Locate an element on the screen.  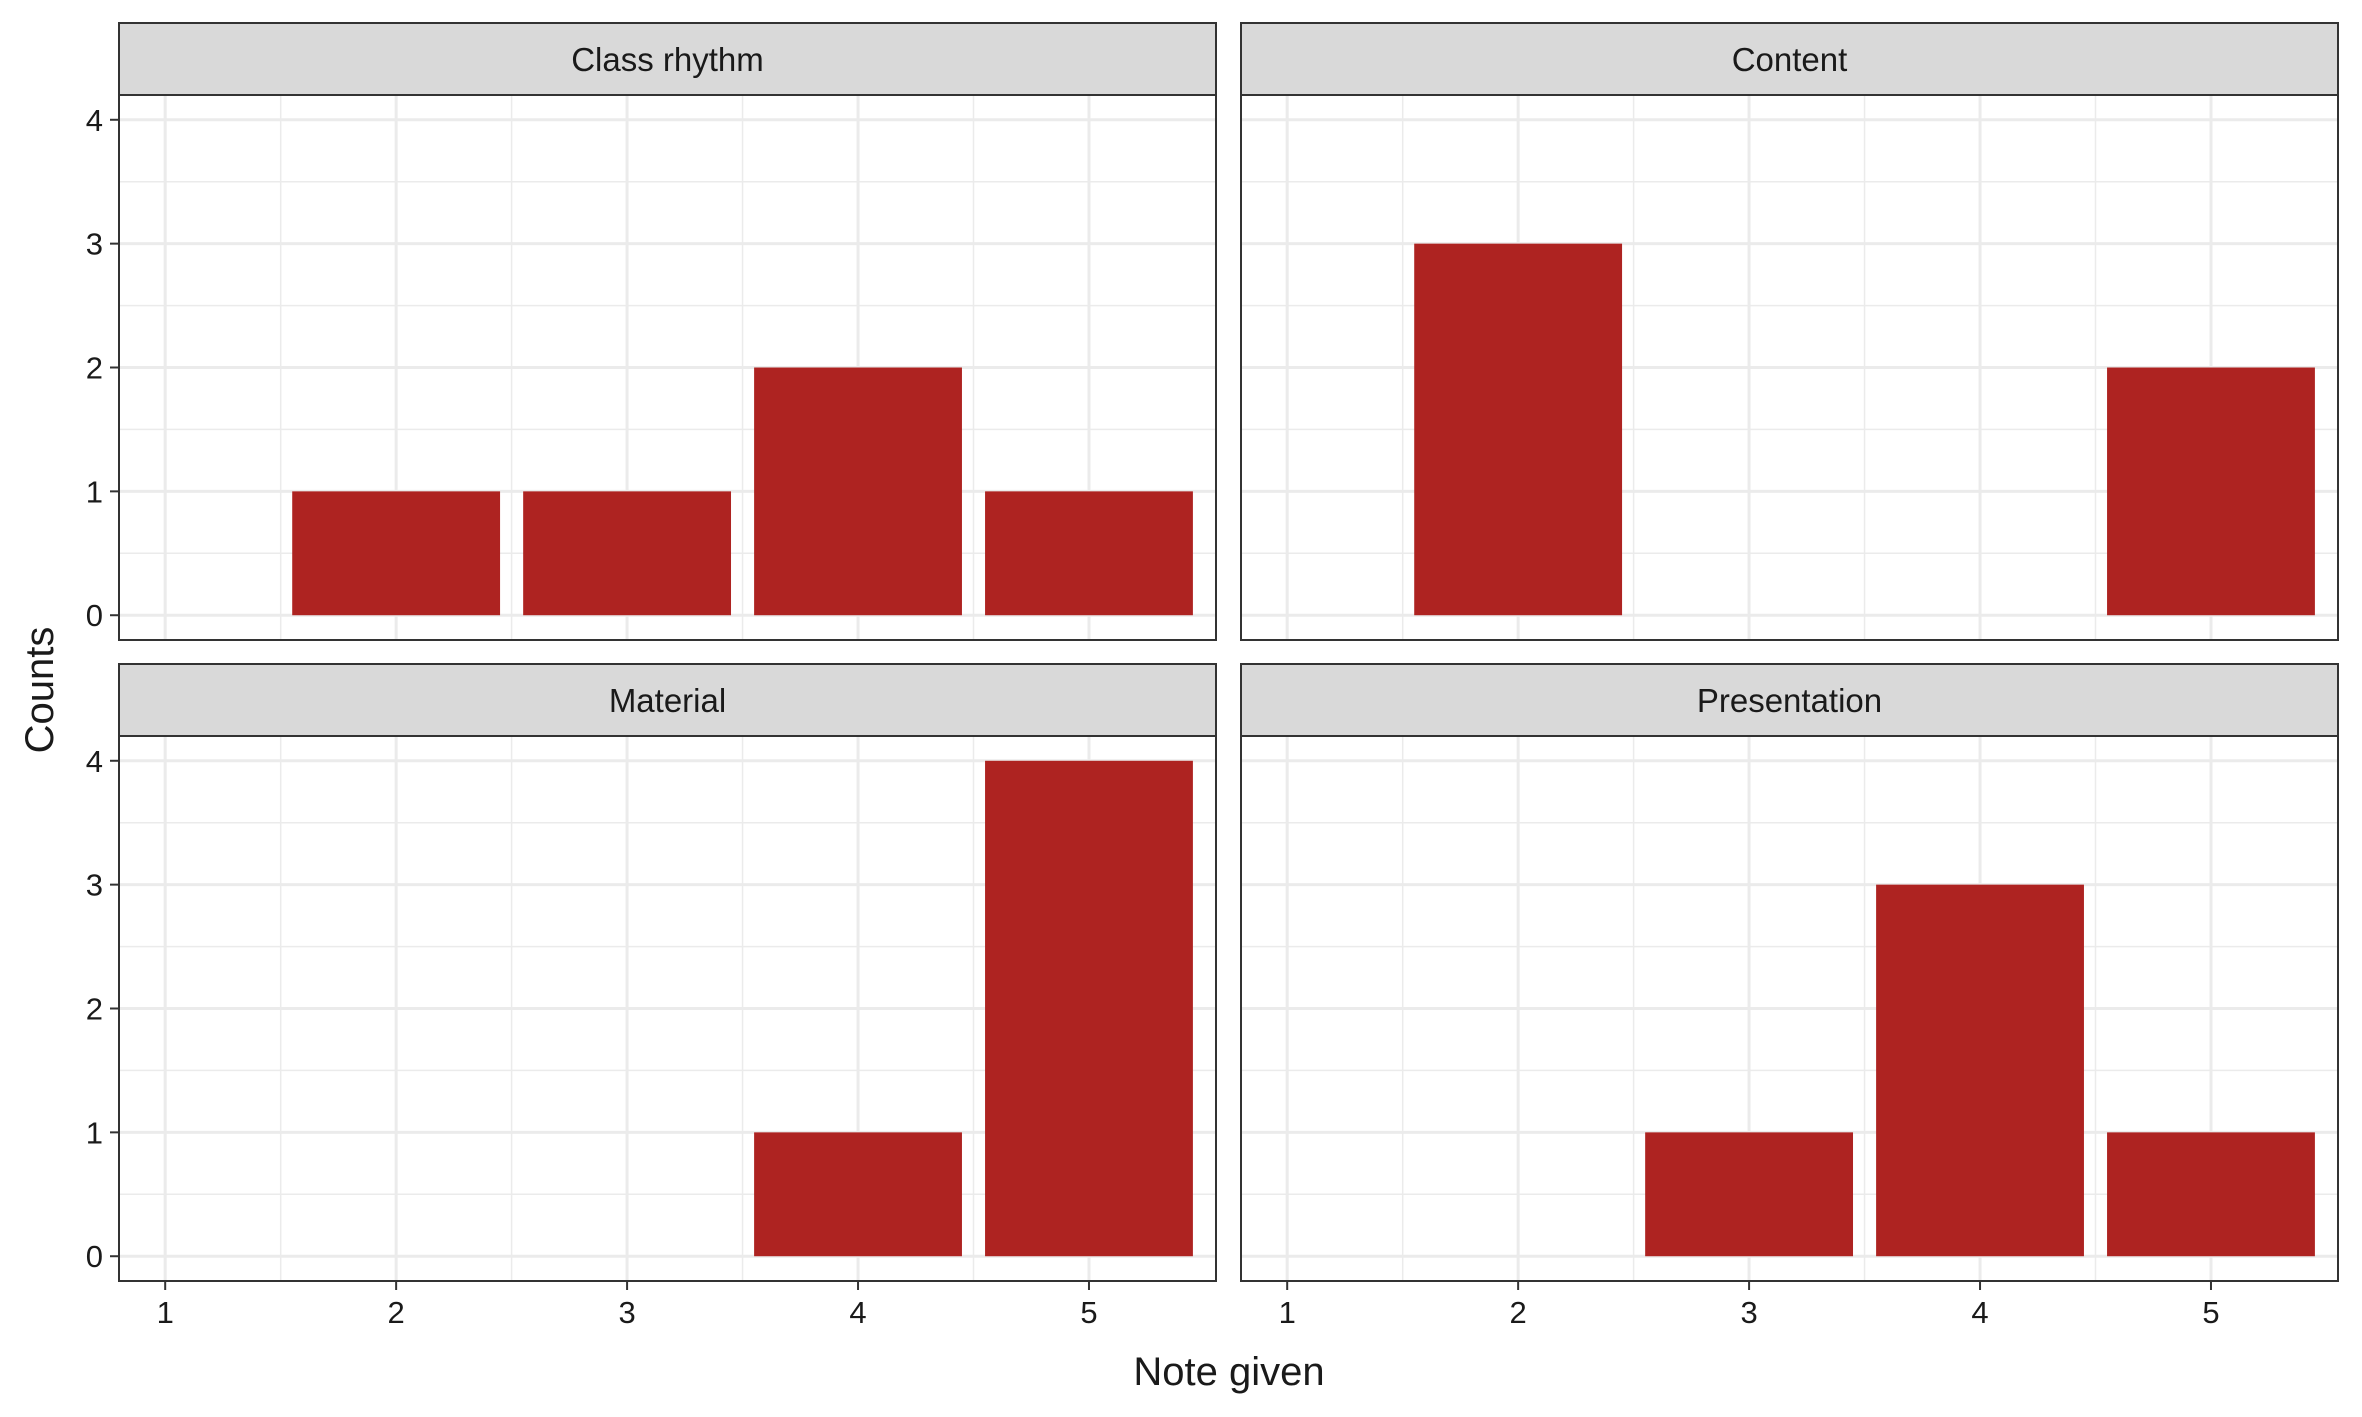
facet-strip-title: Material is located at coordinates (667, 700).